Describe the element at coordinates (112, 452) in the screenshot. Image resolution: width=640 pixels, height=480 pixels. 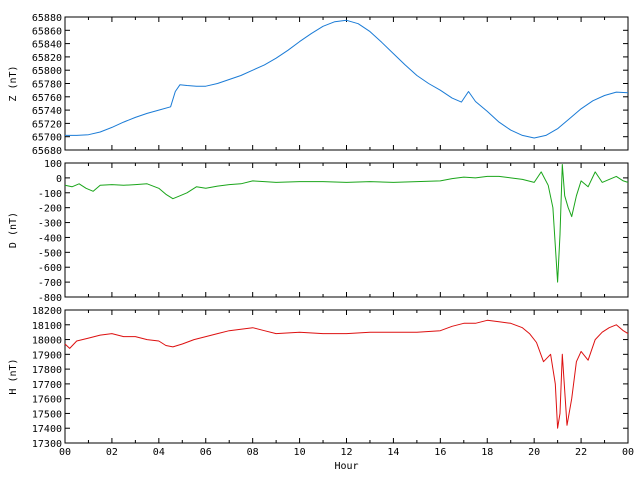
I see `x-tick-label: 02` at that location.